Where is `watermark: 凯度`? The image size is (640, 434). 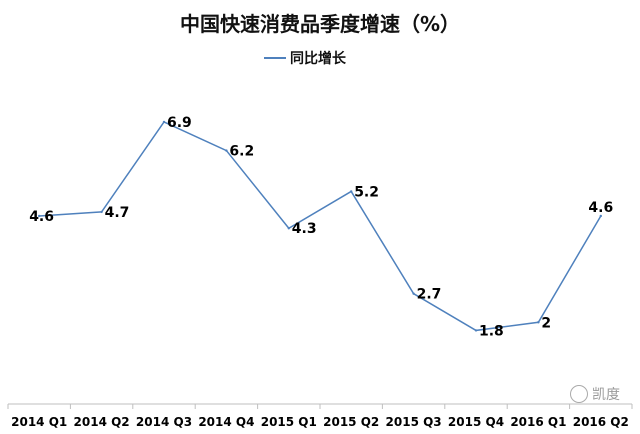
watermark: 凯度 is located at coordinates (595, 394).